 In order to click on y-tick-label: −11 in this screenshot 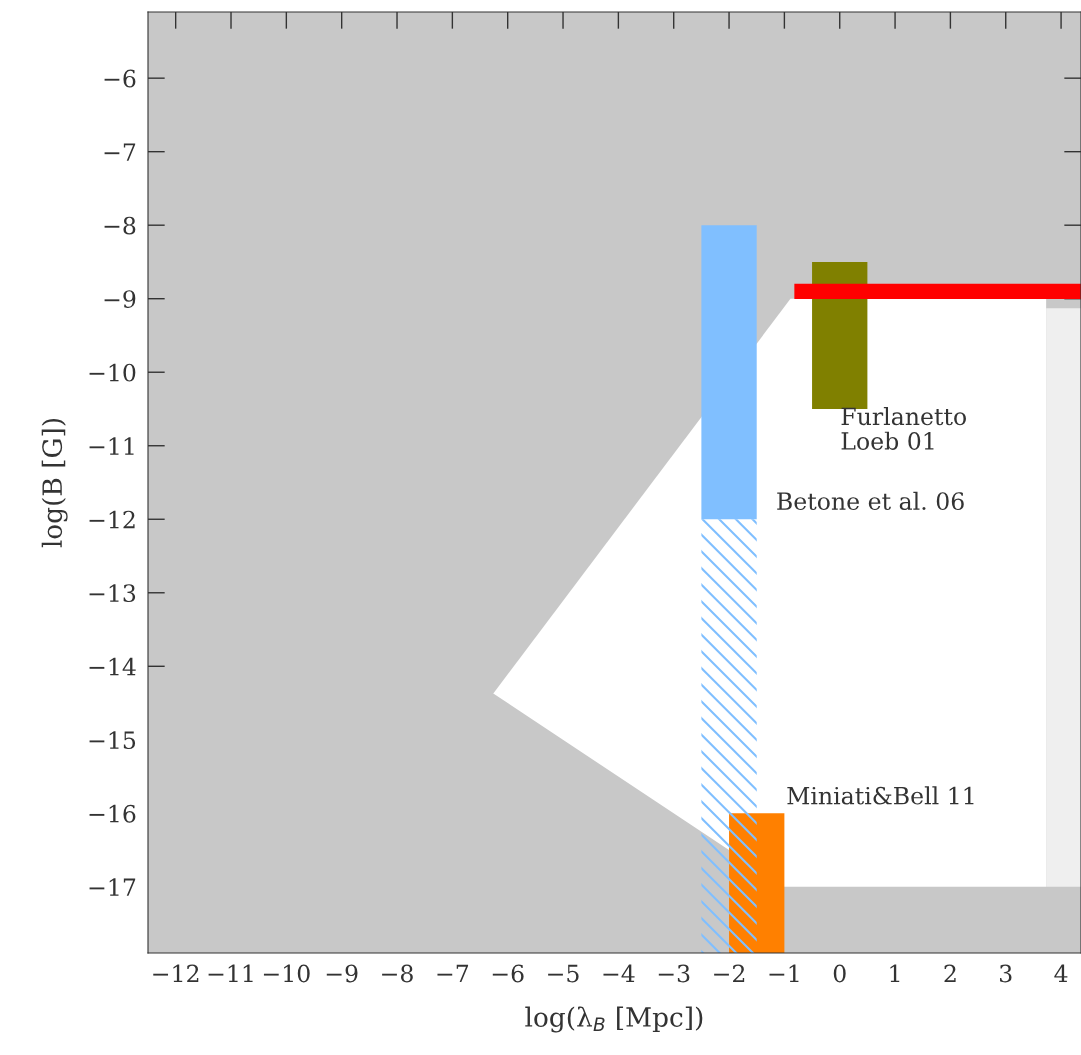, I will do `click(111, 446)`.